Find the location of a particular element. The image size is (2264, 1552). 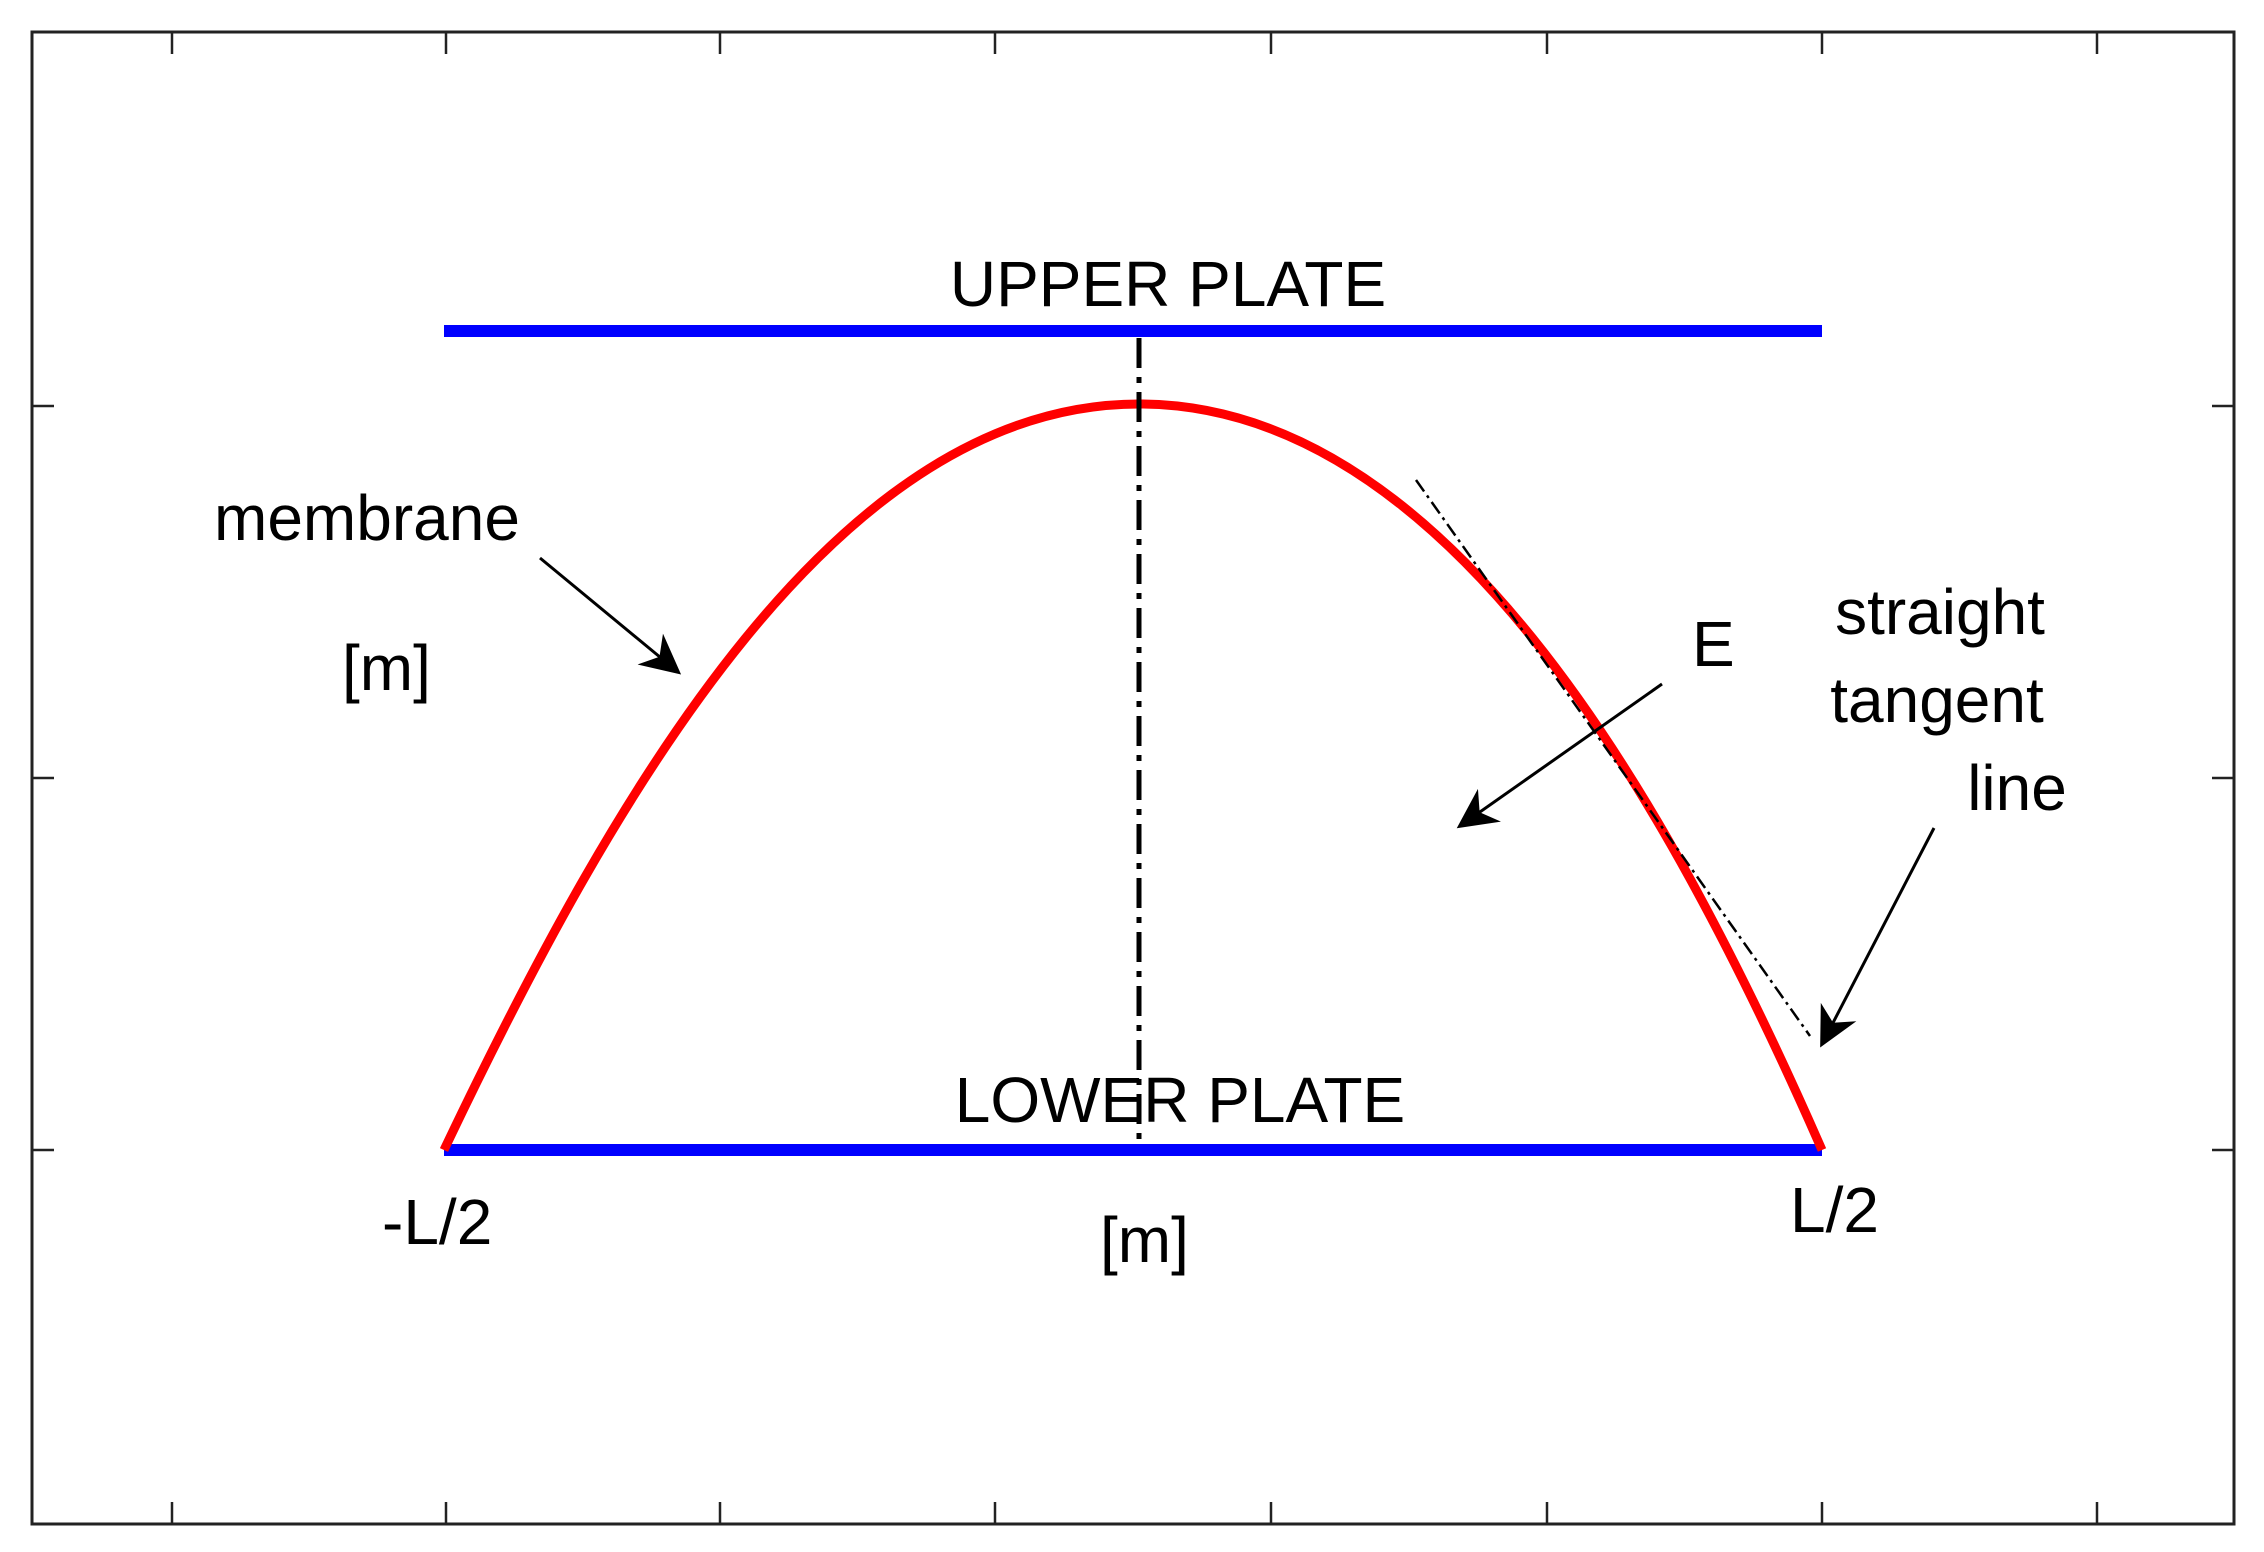

tangent-line is located at coordinates (1613, 758).